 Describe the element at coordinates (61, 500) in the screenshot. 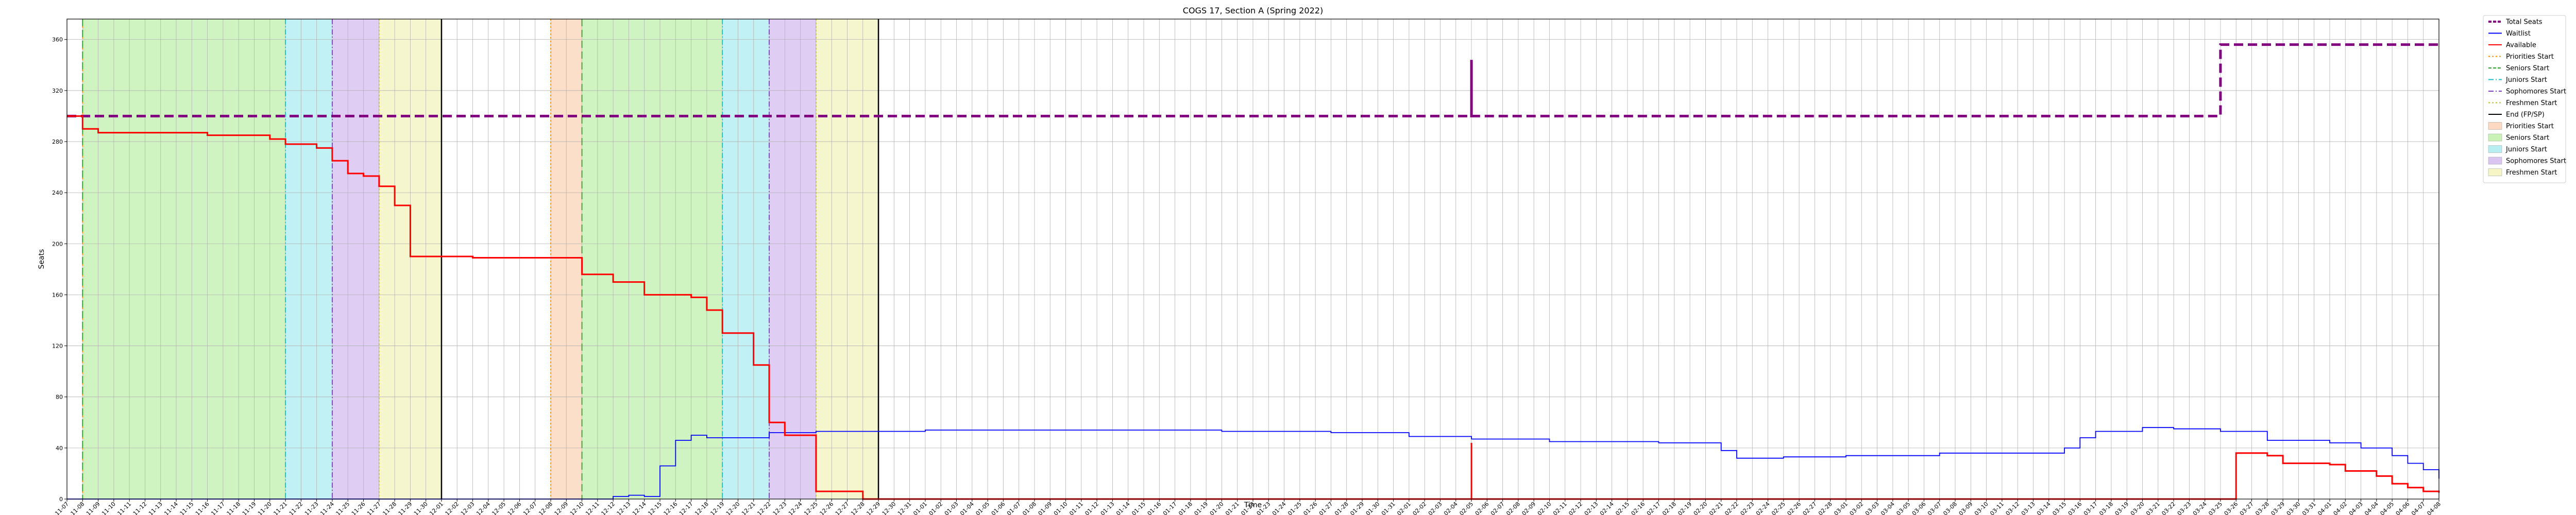

I see `y-tick-label-0: 0` at that location.